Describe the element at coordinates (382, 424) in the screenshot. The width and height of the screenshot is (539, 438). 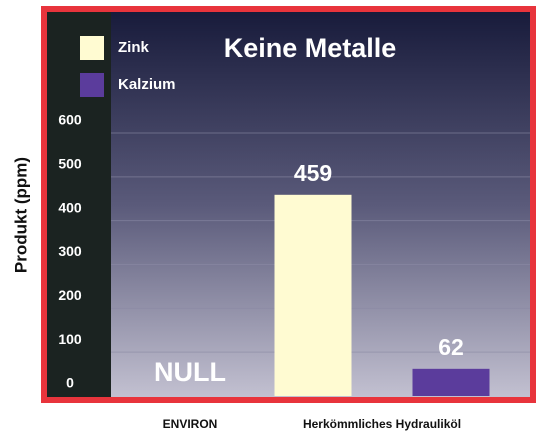
I see `x-tick-label: Herkömmliches Hydrauliköl` at that location.